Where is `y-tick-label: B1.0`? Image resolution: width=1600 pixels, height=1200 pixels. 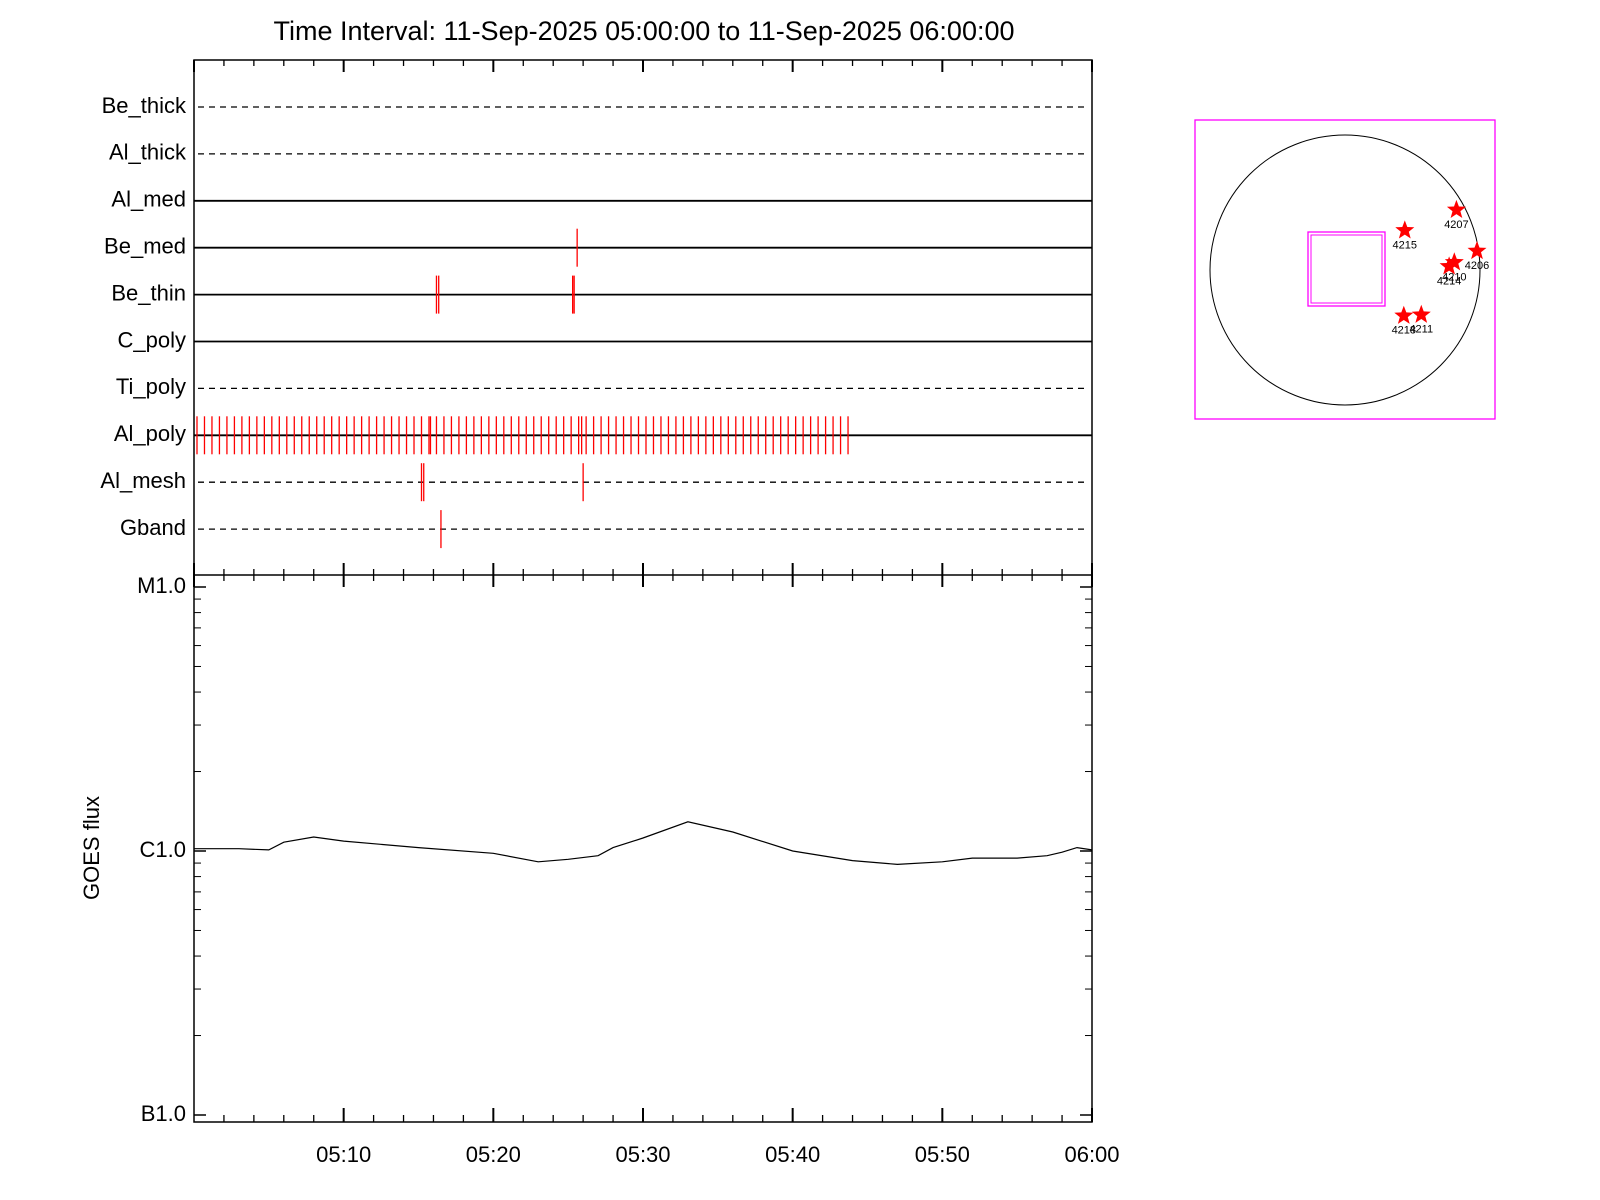
y-tick-label: B1.0 is located at coordinates (163, 1113).